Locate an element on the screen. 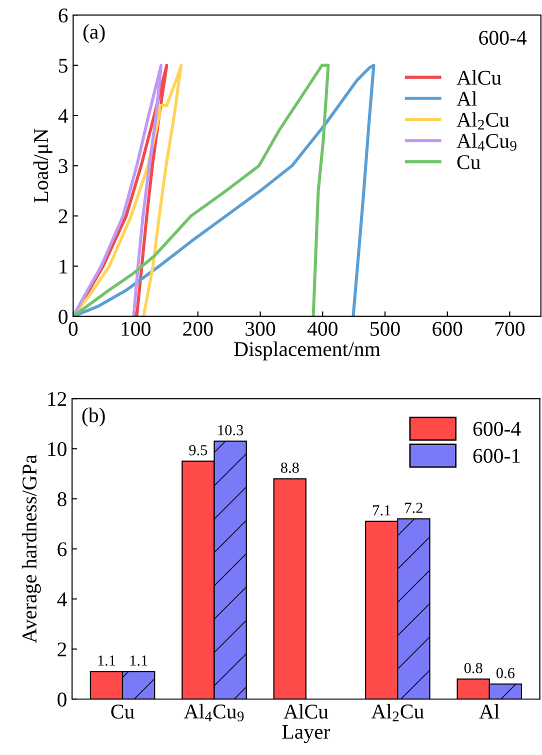 The height and width of the screenshot is (755, 542). x-tick-label: 600 is located at coordinates (447, 329).